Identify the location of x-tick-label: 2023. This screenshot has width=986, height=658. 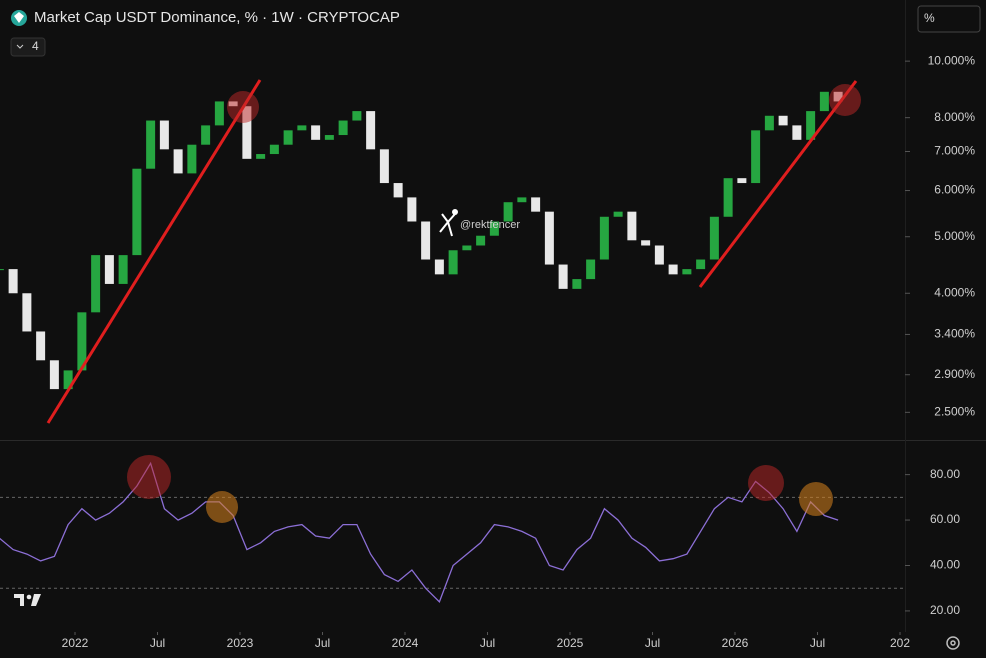
(240, 643).